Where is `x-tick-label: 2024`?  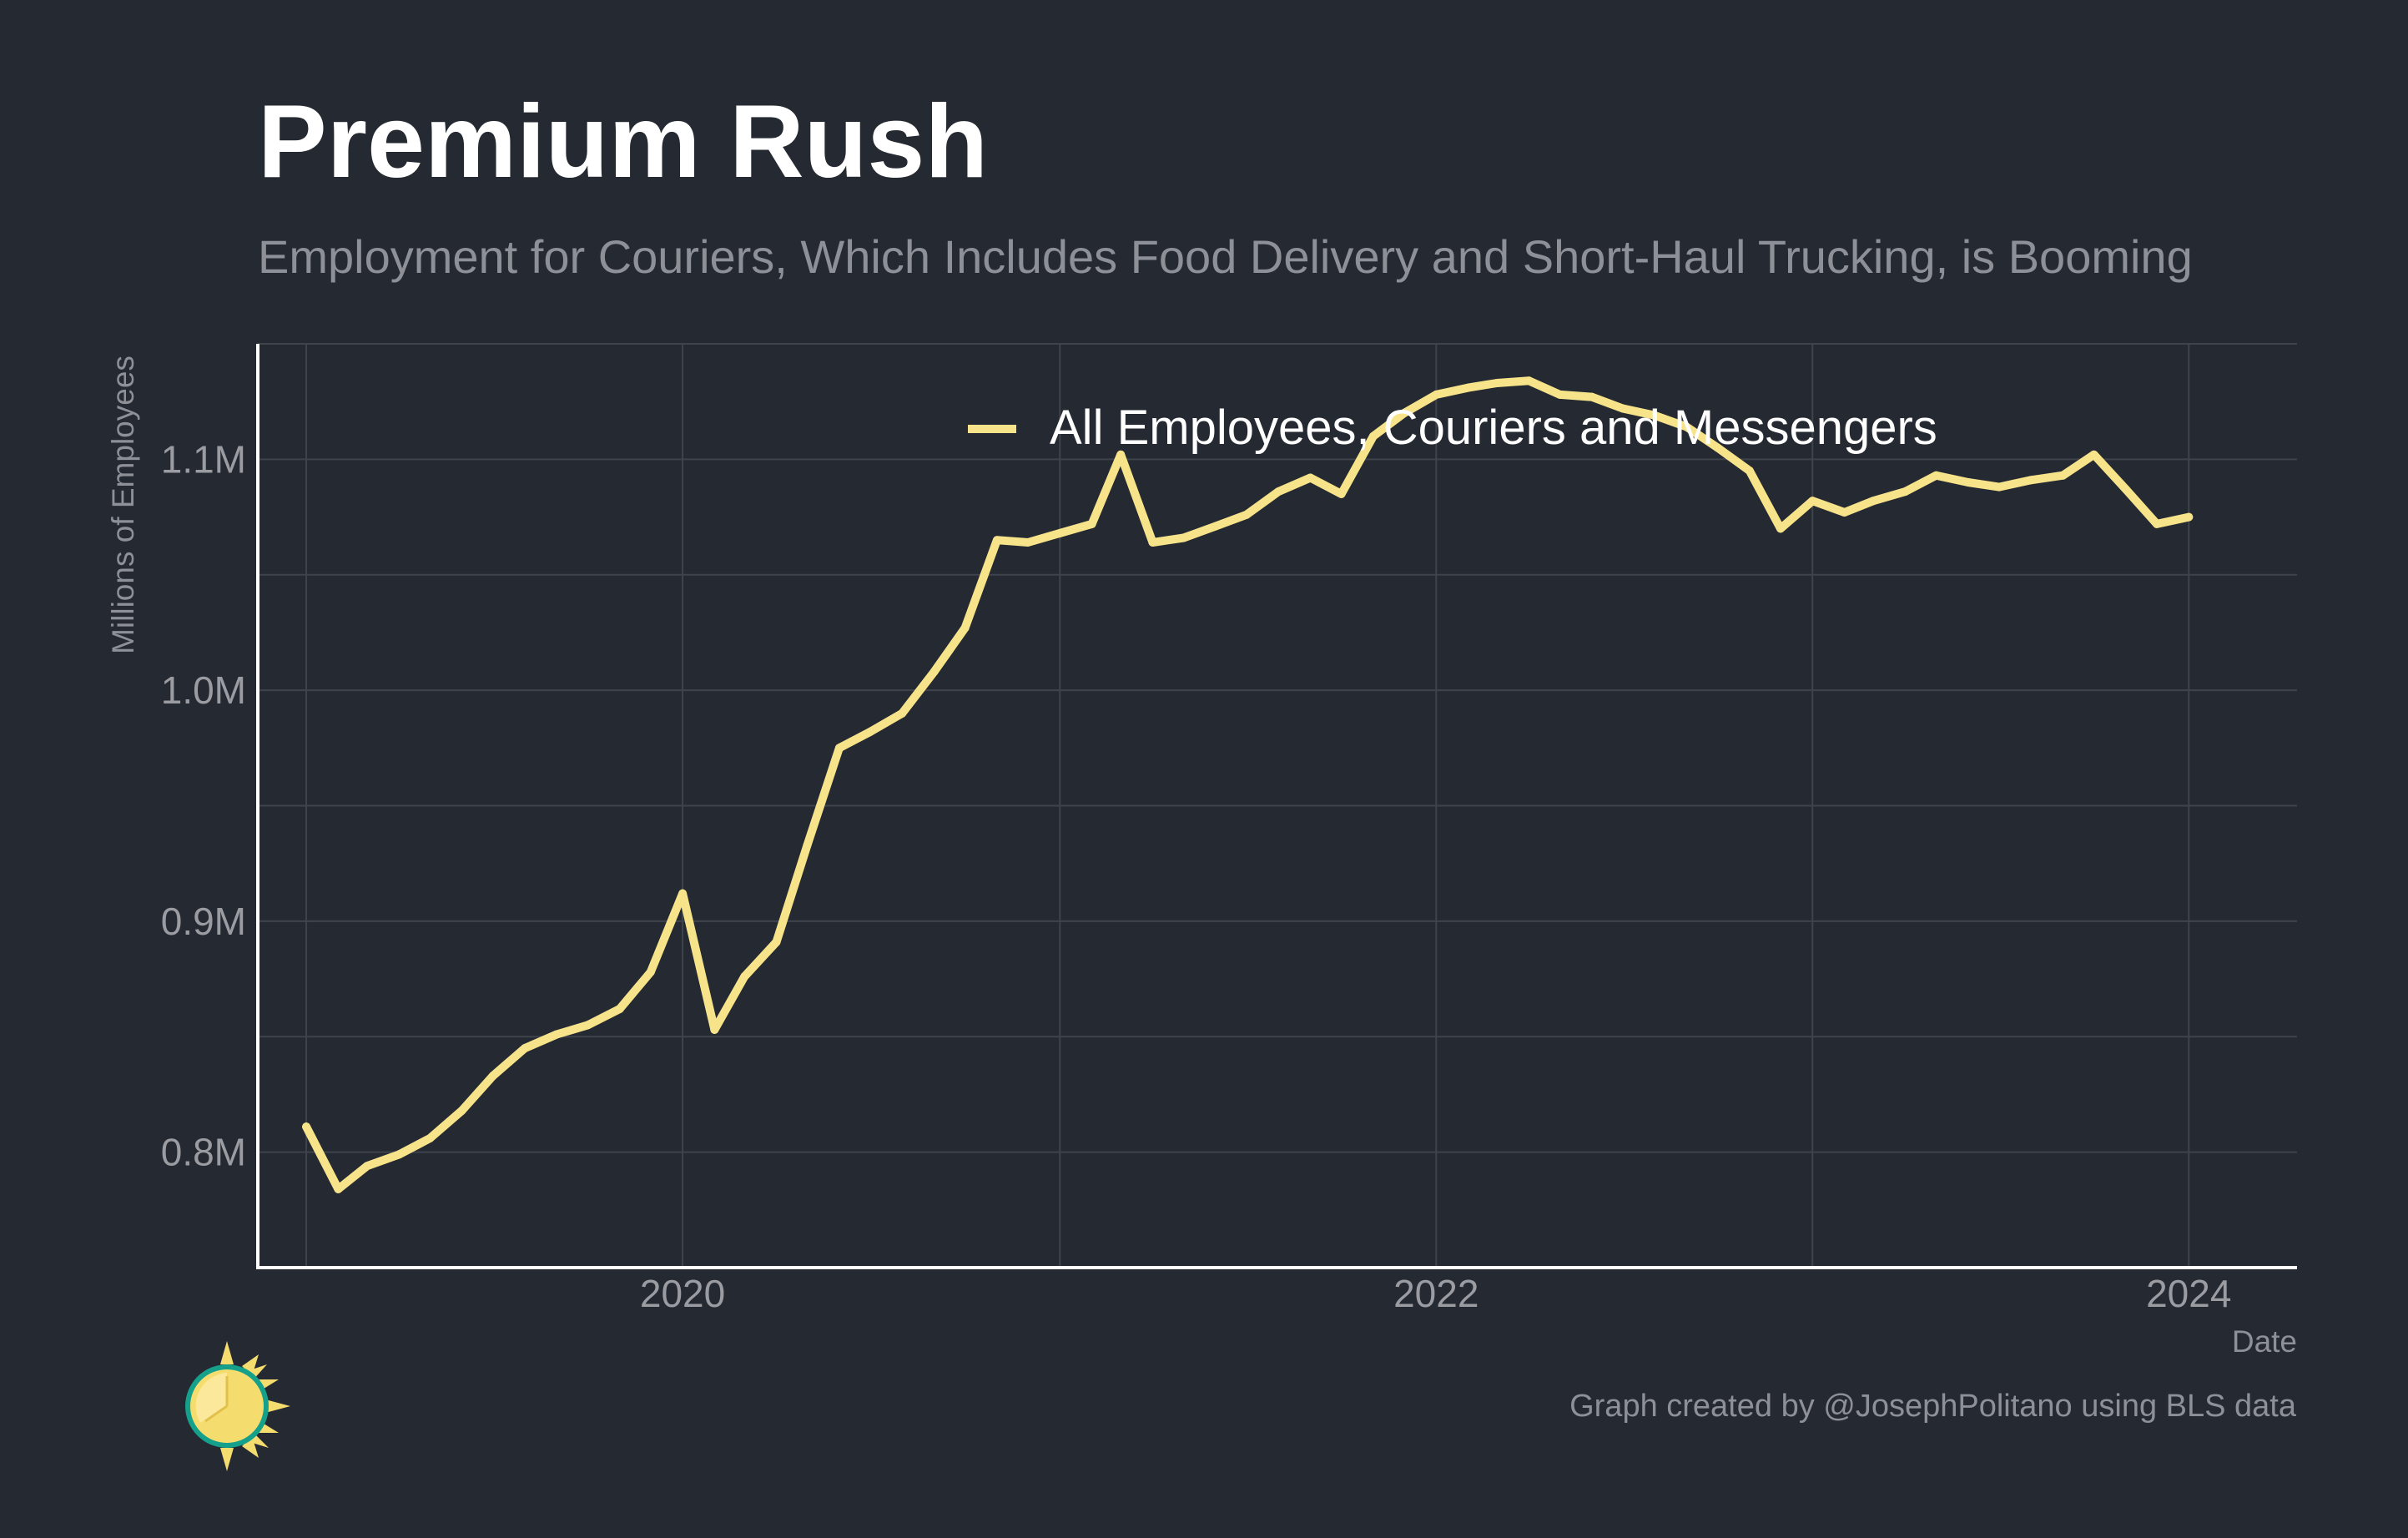 x-tick-label: 2024 is located at coordinates (2188, 1293).